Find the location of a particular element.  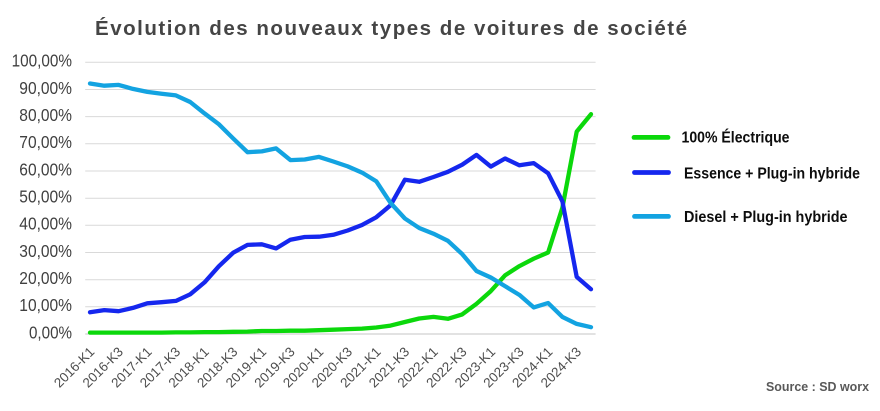

svg-text: 10,00% is located at coordinates (45, 305).